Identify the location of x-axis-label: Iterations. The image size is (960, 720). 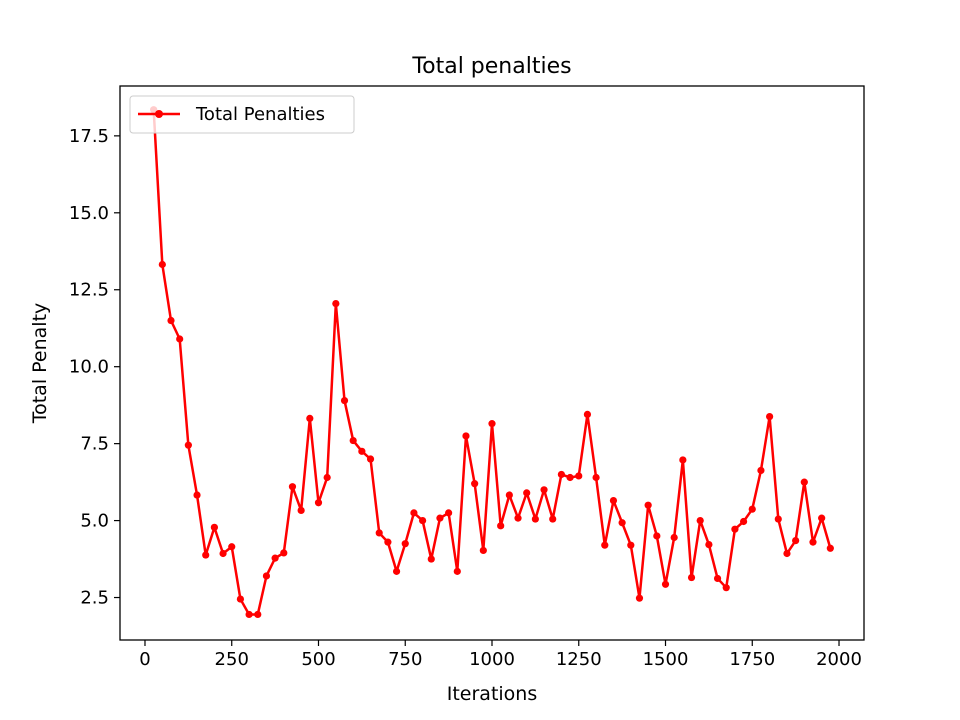
(492, 694).